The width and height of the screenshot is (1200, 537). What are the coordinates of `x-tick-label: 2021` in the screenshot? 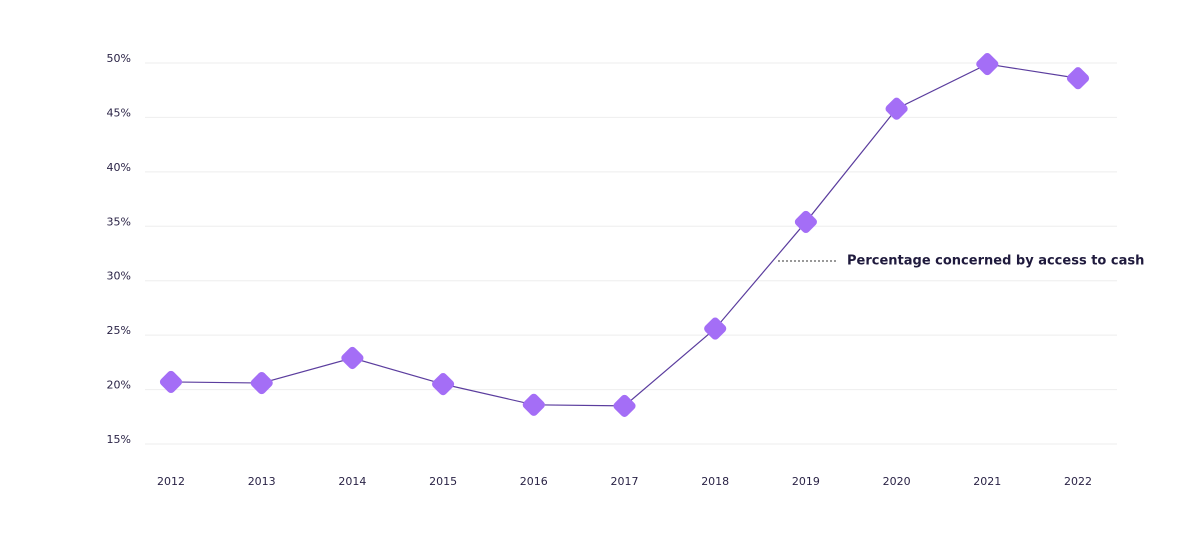 It's located at (987, 481).